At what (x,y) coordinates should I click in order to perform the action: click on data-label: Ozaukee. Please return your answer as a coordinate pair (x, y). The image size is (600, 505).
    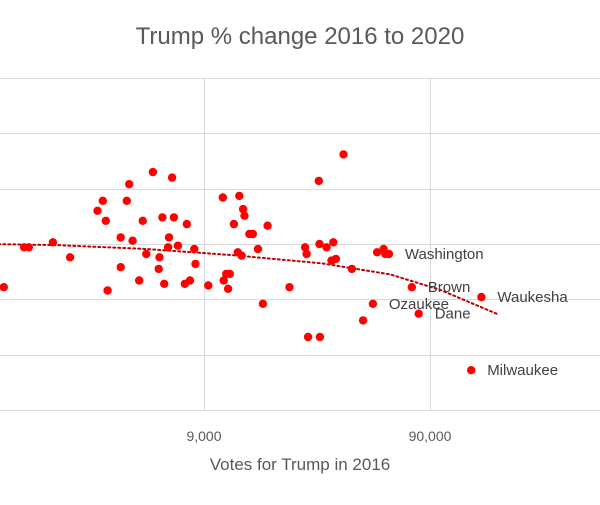
    Looking at the image, I should click on (419, 304).